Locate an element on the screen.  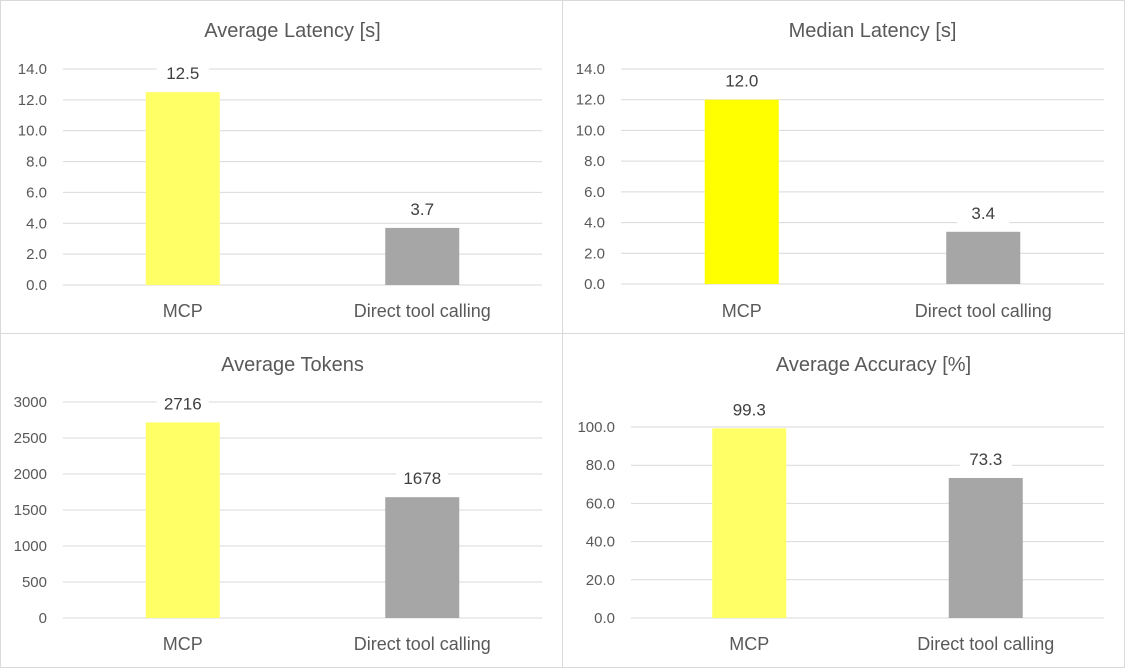
chart-title: Average Tokens is located at coordinates (292, 365).